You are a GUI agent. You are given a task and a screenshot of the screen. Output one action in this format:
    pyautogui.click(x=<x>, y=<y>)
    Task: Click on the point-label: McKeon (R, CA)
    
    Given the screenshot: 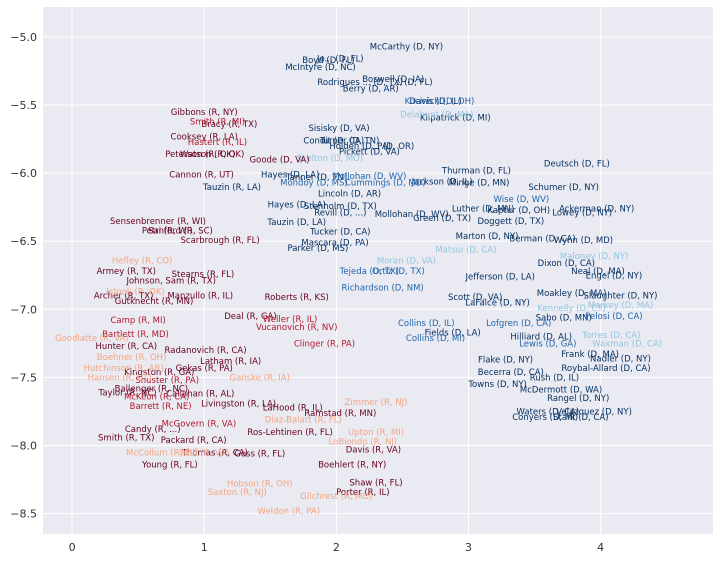 What is the action you would take?
    pyautogui.click(x=156, y=397)
    